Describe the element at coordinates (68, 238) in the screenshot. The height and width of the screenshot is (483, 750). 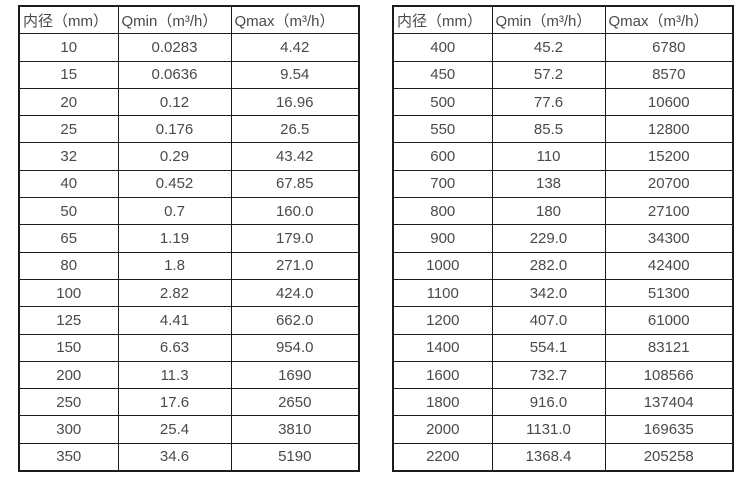
I see `table-cell: 65` at that location.